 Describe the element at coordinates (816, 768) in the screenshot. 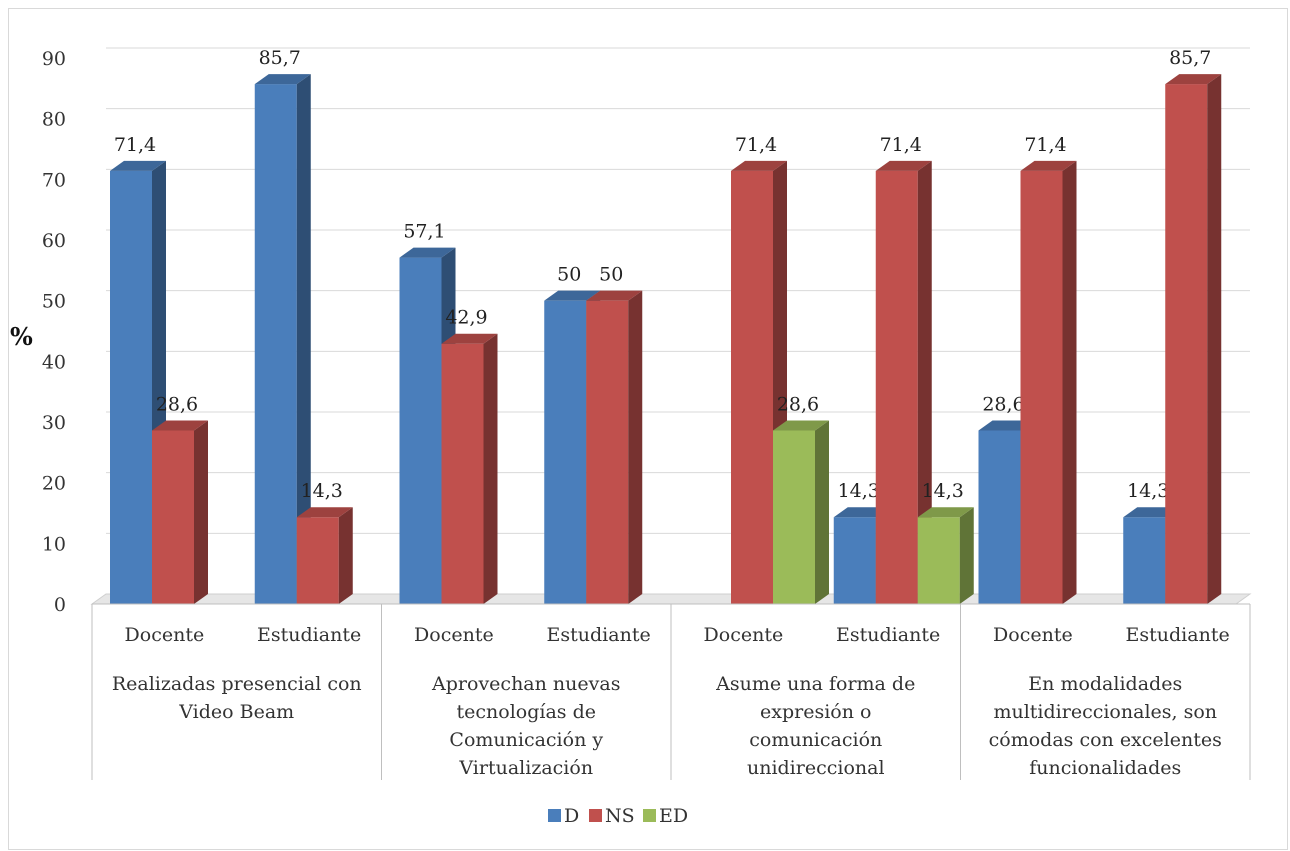

I see `group-label: unidireccional` at that location.